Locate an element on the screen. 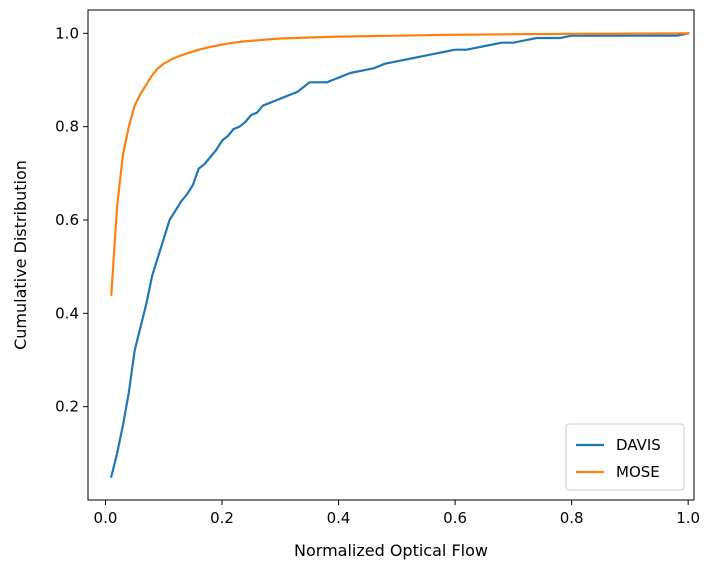  x-tick-label: 1.0 is located at coordinates (688, 518).